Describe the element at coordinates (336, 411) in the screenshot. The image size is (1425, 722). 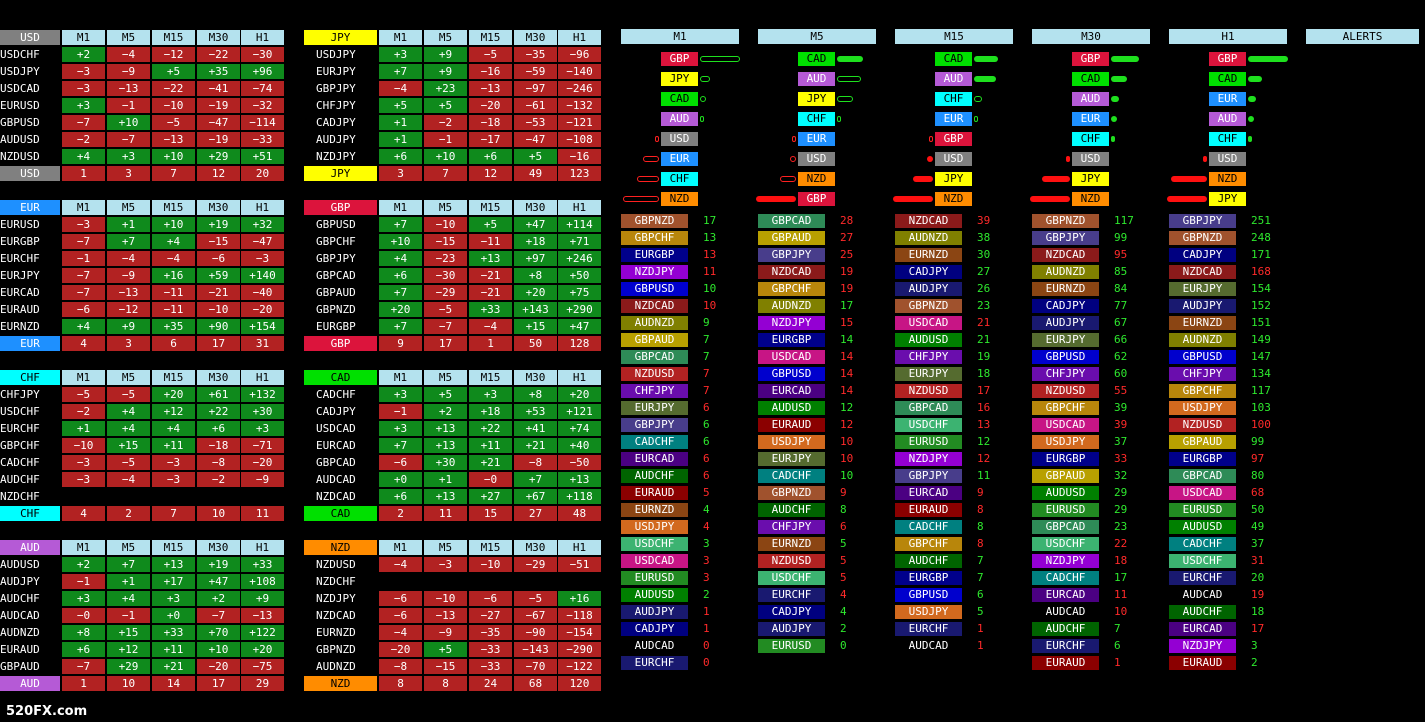
I see `pair-label: CADJPY` at that location.